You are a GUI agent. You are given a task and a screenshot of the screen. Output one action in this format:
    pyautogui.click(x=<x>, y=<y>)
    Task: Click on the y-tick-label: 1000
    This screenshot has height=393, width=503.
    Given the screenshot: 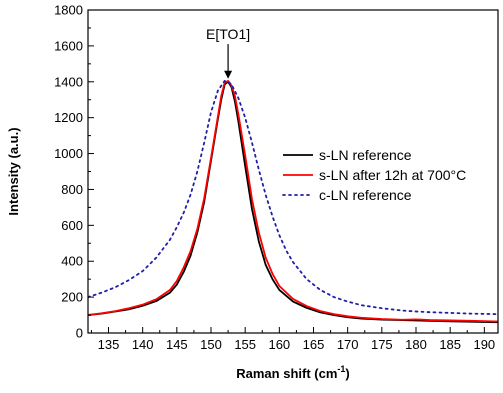 What is the action you would take?
    pyautogui.click(x=68, y=153)
    